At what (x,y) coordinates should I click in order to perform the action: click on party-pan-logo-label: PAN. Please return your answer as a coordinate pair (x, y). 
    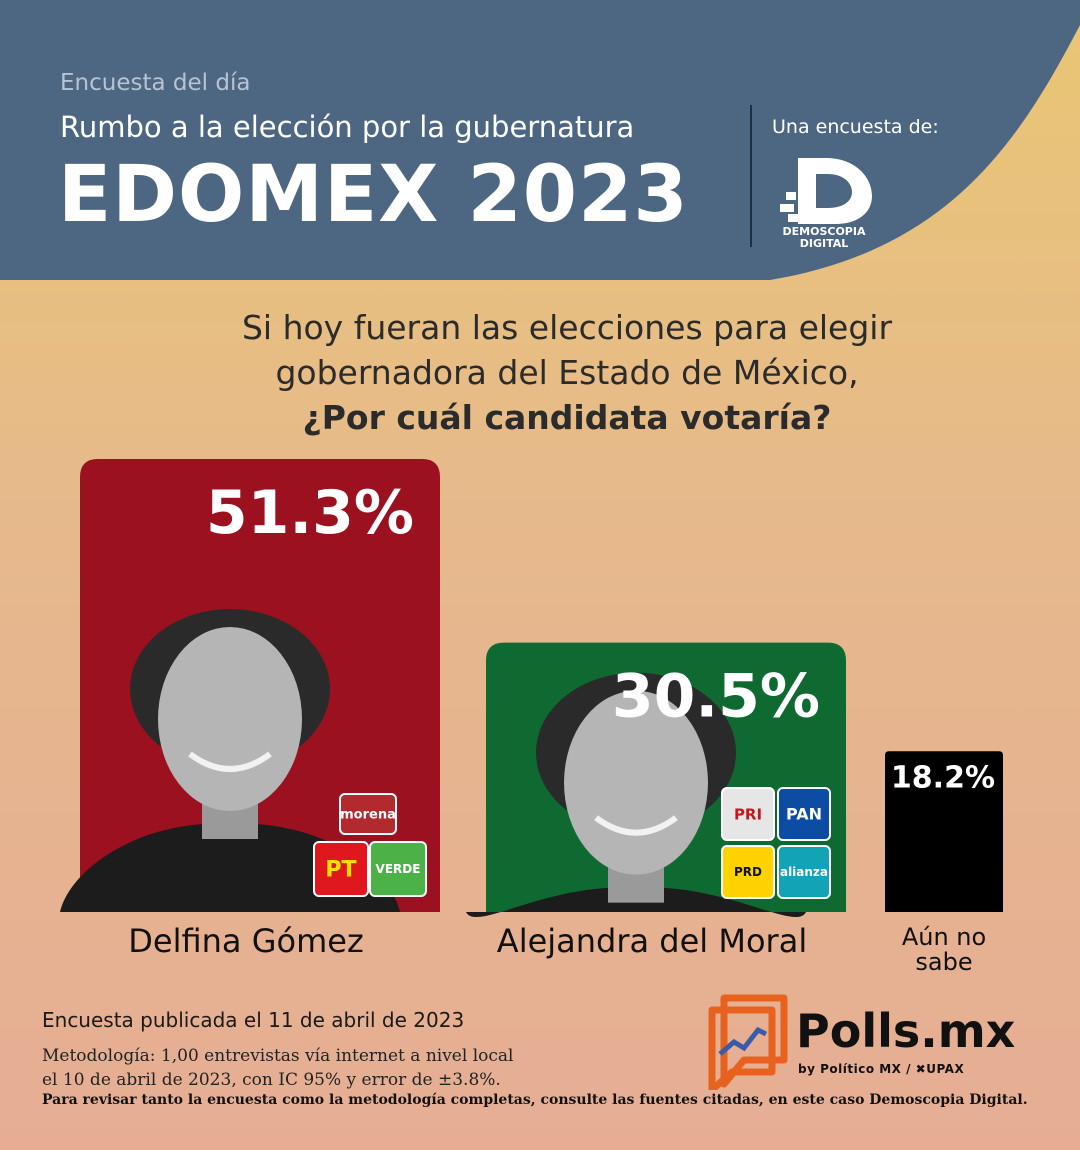
    Looking at the image, I should click on (804, 814).